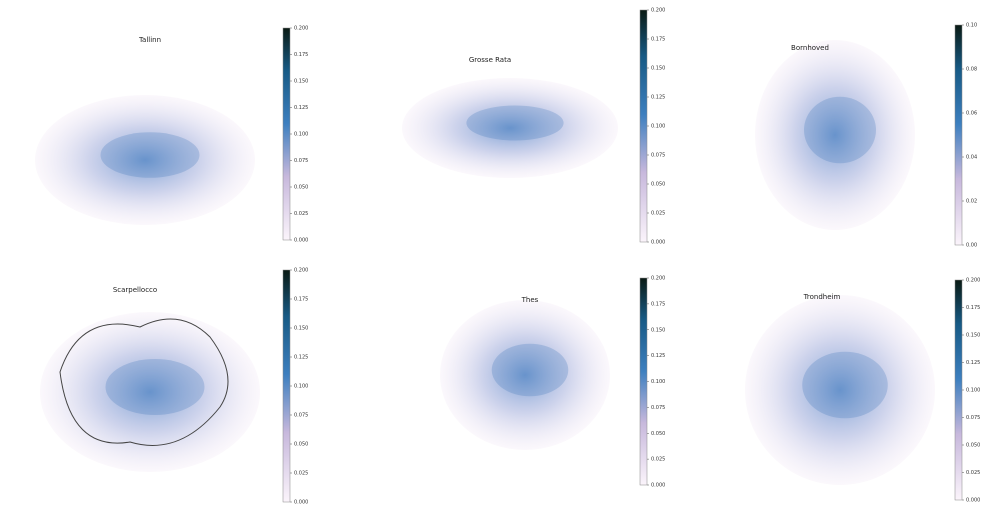 The height and width of the screenshot is (515, 981). Describe the element at coordinates (810, 48) in the screenshot. I see `panel-title: Bornhoved` at that location.